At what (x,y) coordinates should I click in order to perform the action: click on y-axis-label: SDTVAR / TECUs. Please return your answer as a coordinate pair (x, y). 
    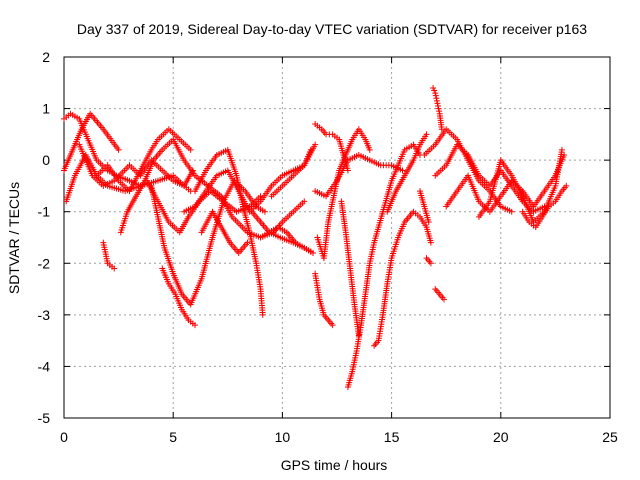
    Looking at the image, I should click on (14, 238).